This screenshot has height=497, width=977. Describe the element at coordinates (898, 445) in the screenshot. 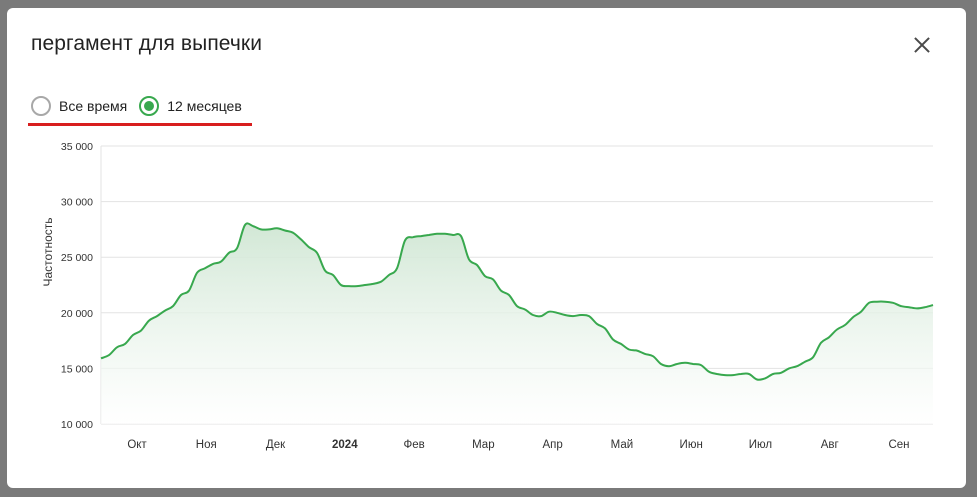

I see `x-tick-label: Сен` at that location.